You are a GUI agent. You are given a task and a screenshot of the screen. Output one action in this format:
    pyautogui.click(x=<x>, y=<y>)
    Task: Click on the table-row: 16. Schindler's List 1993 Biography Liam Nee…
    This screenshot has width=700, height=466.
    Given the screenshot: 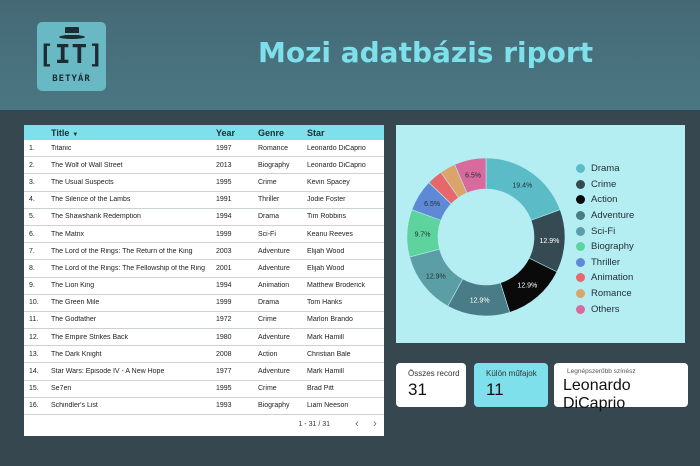 What is the action you would take?
    pyautogui.click(x=204, y=406)
    